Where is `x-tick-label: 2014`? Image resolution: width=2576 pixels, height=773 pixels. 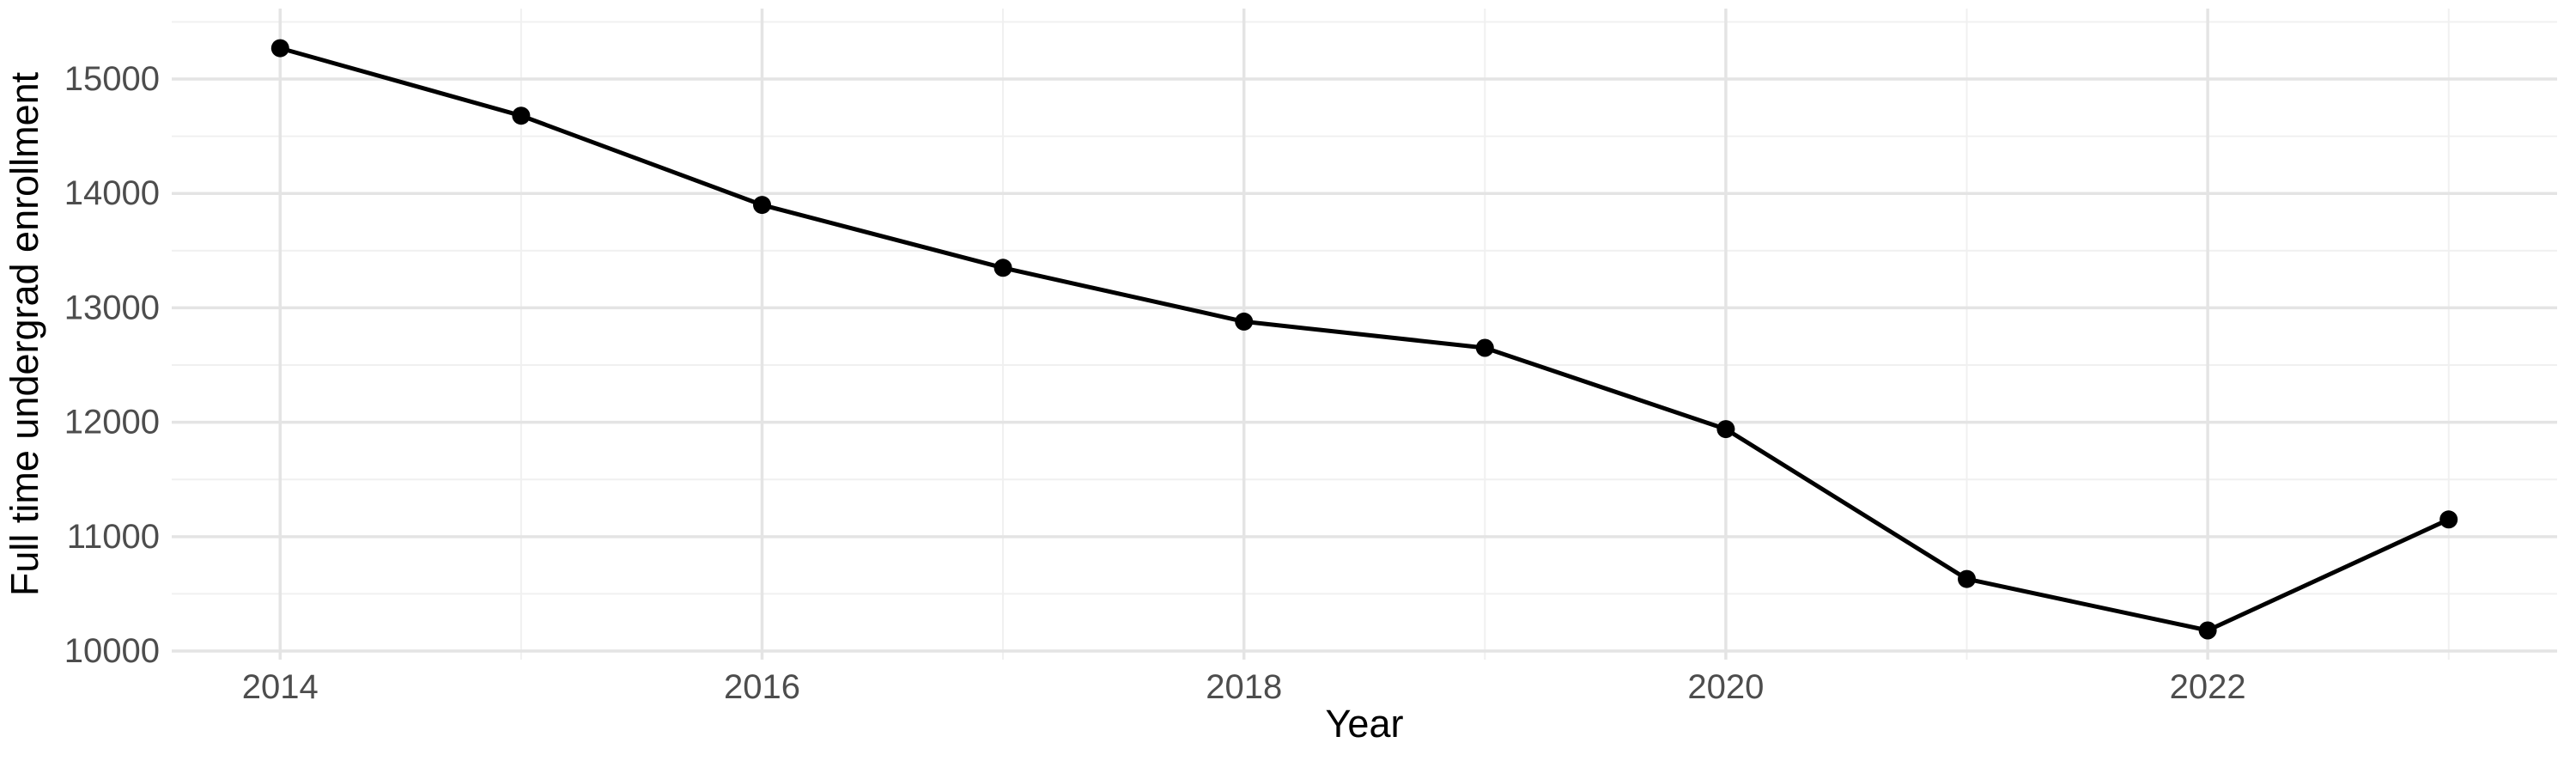
x-tick-label: 2014 is located at coordinates (280, 687).